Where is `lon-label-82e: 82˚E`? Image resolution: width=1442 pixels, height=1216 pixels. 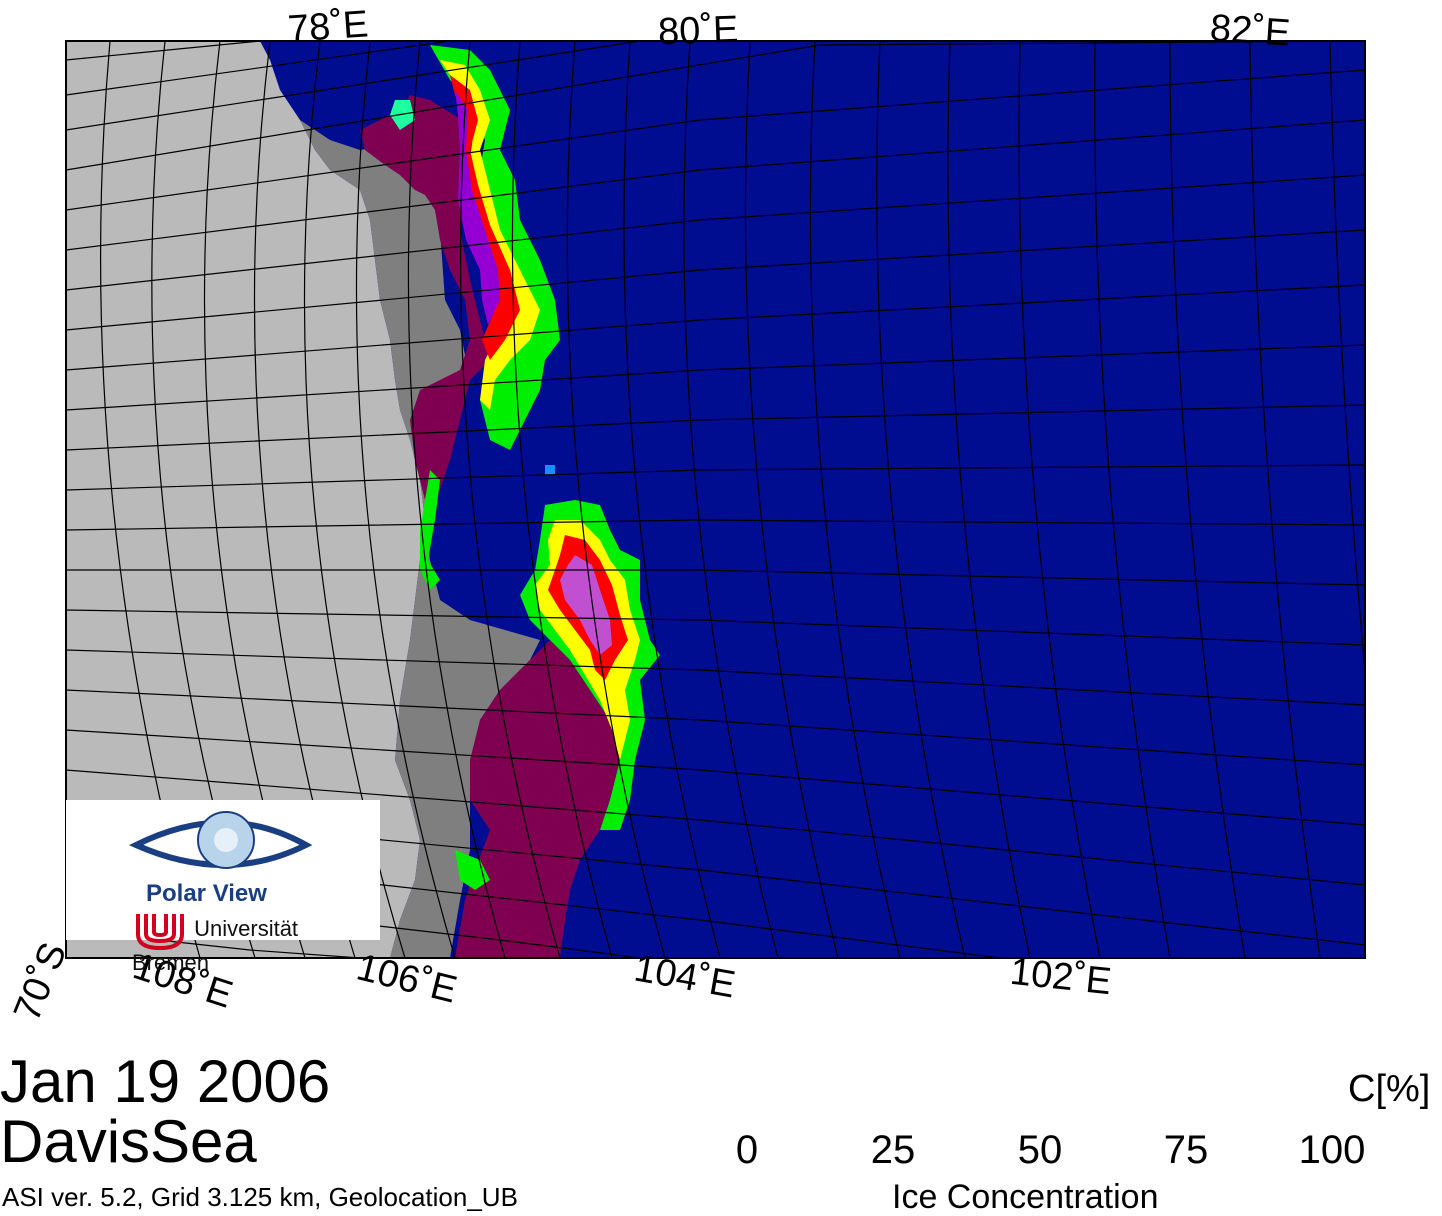 lon-label-82e: 82˚E is located at coordinates (1250, 31).